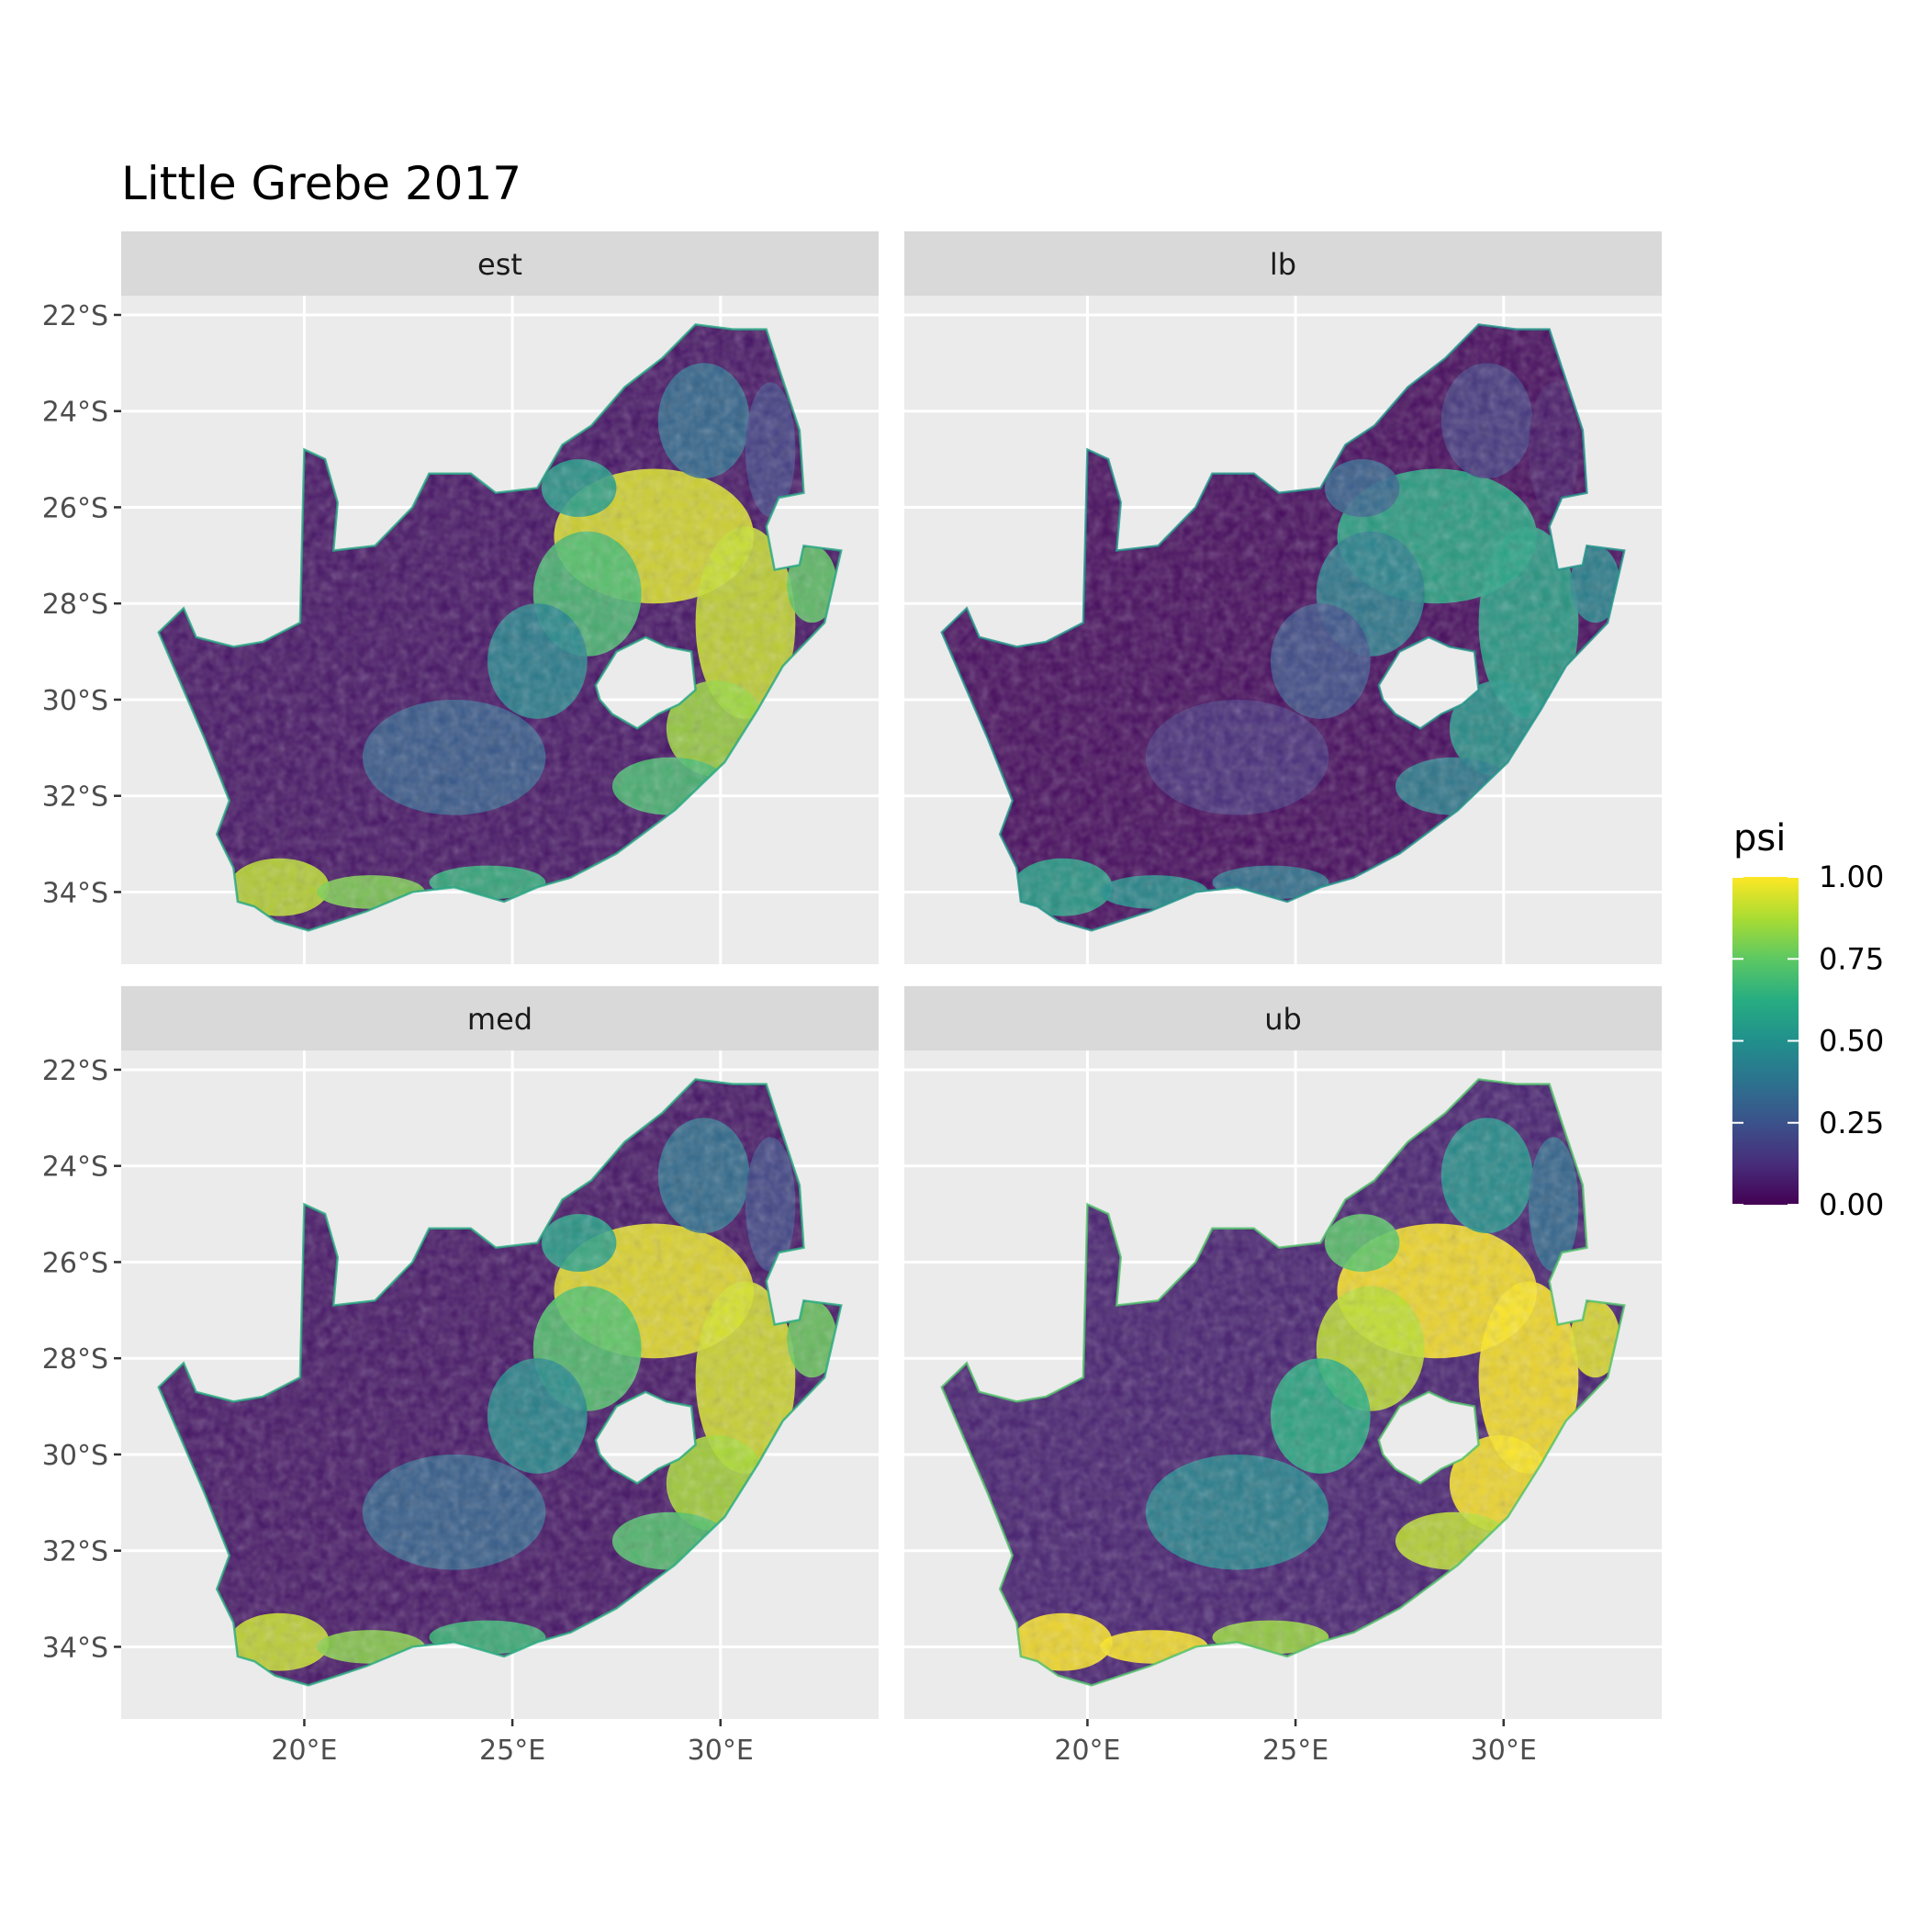 The width and height of the screenshot is (1928, 1932). Describe the element at coordinates (1851, 1041) in the screenshot. I see `legend-tick-label: 0.50` at that location.